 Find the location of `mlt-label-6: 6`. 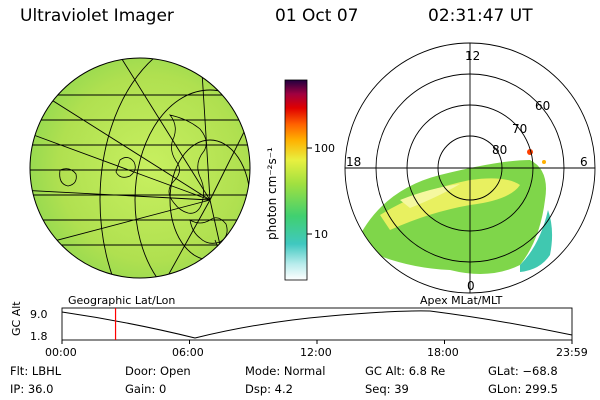

mlt-label-6: 6 is located at coordinates (584, 162).